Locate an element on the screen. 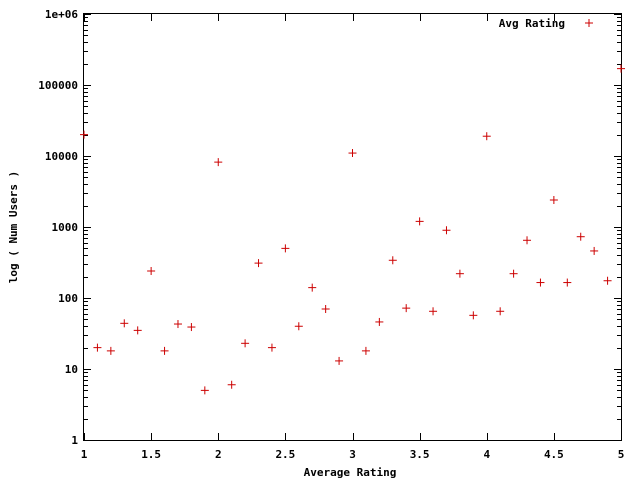 This screenshot has height=480, width=640. x-tick-label: 4.5 is located at coordinates (554, 454).